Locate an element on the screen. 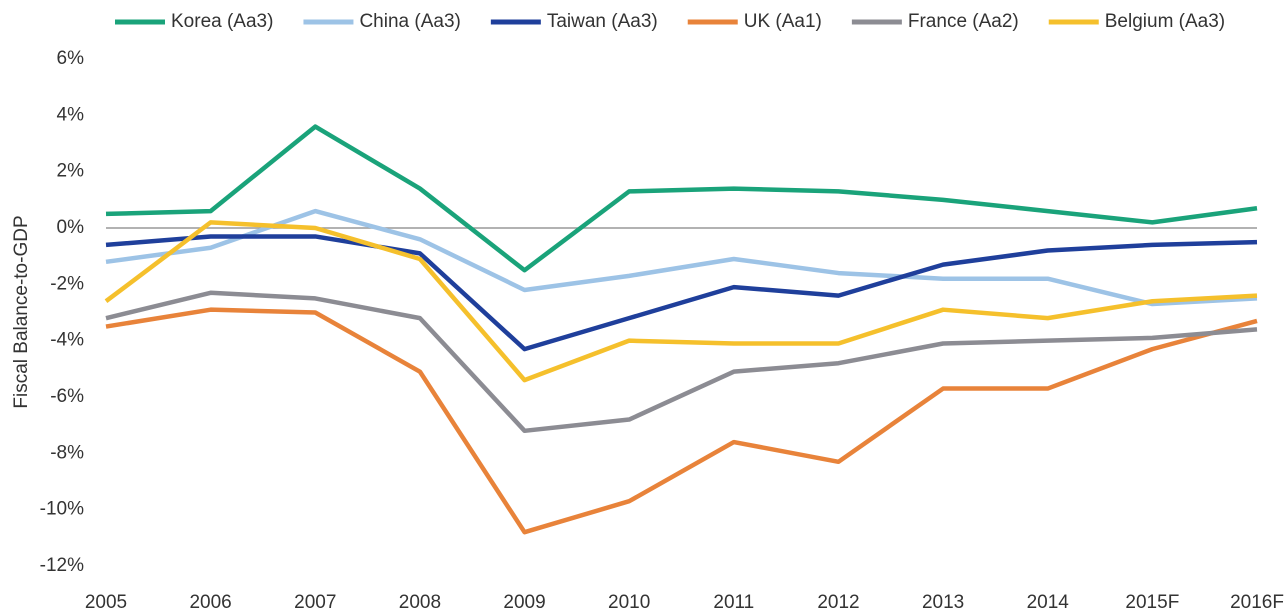 This screenshot has width=1286, height=616. legend-label: Belgium (Aa3) is located at coordinates (1165, 21).